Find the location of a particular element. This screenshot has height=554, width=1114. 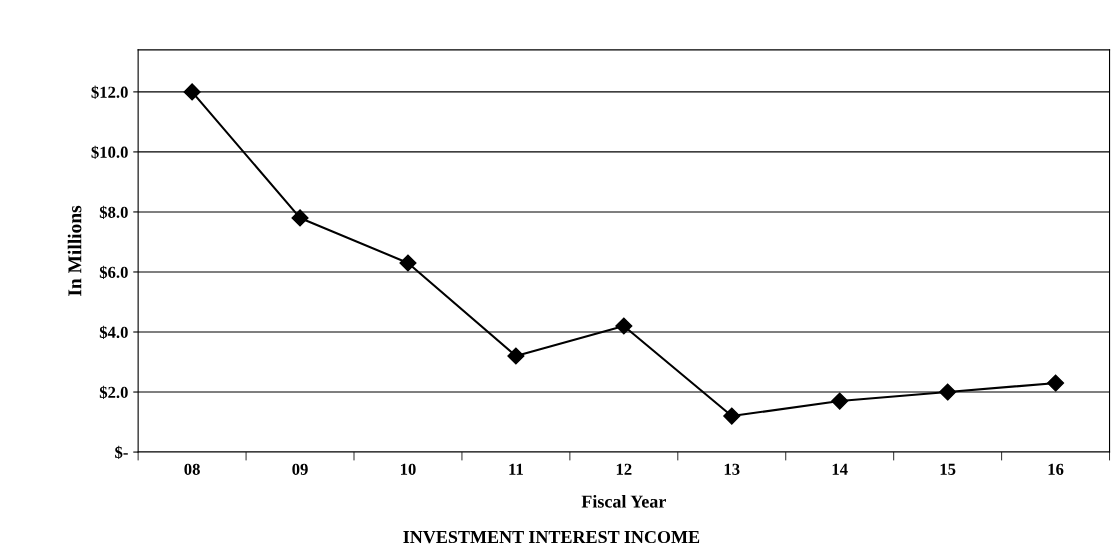

y-axis-title: In Millions is located at coordinates (74, 250).